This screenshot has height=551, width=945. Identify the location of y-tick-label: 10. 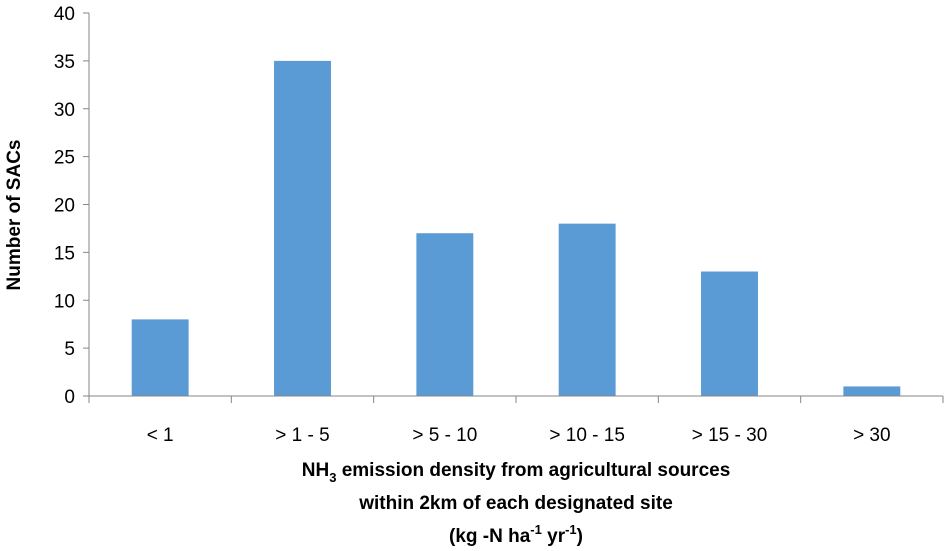
(64, 301).